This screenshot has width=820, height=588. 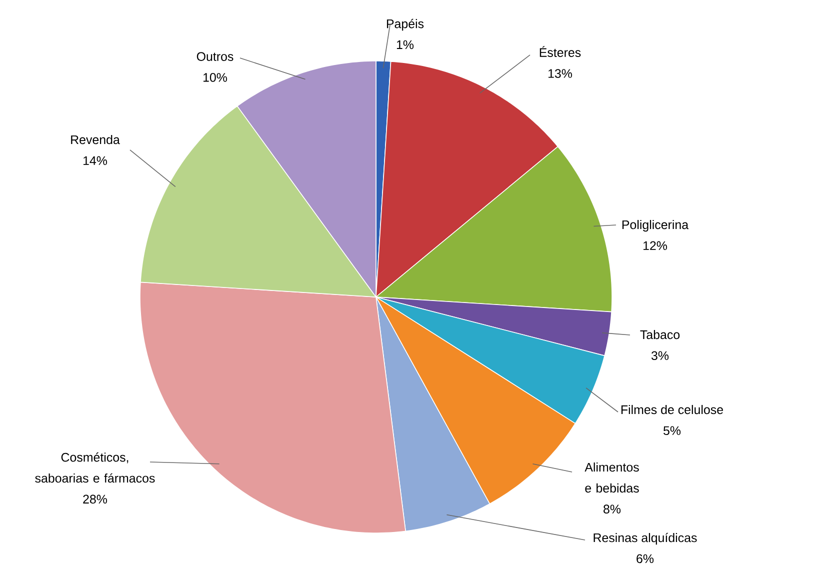 I want to click on data-label: 3%, so click(x=660, y=355).